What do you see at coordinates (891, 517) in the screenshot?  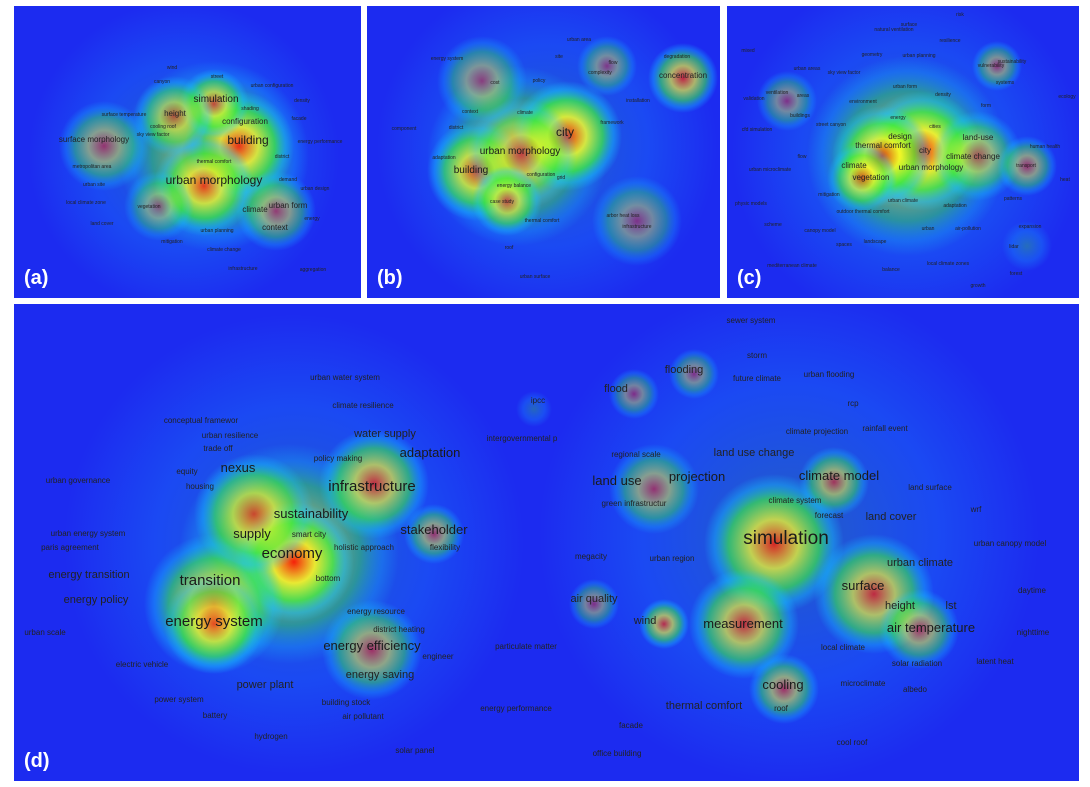 I see `term-label: land cover` at bounding box center [891, 517].